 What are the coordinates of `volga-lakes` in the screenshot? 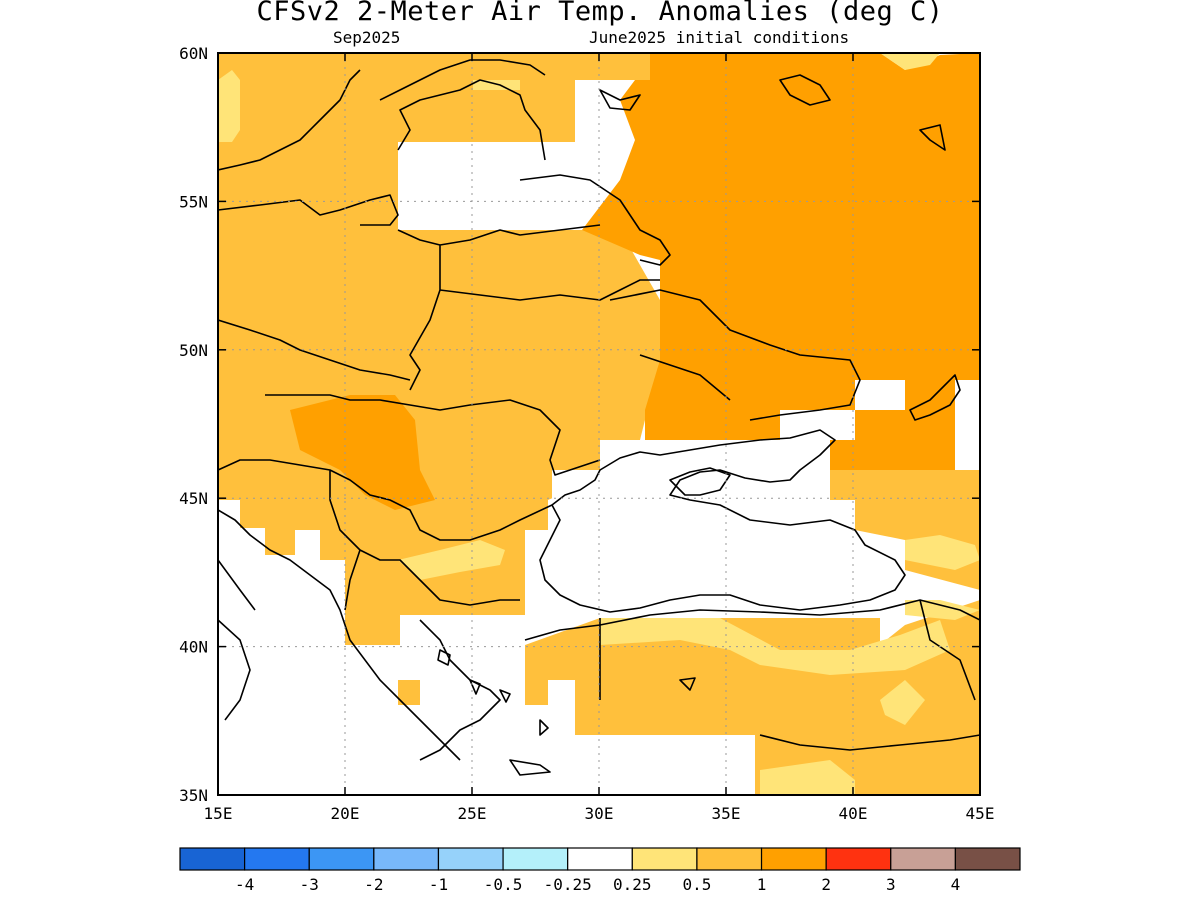 It's located at (862, 112).